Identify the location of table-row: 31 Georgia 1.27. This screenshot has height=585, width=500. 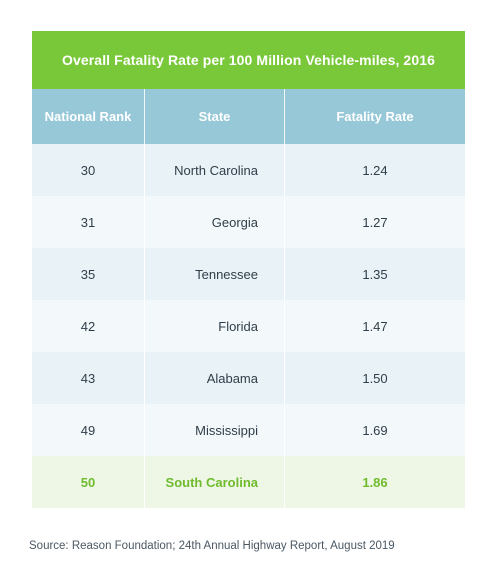
(248, 222).